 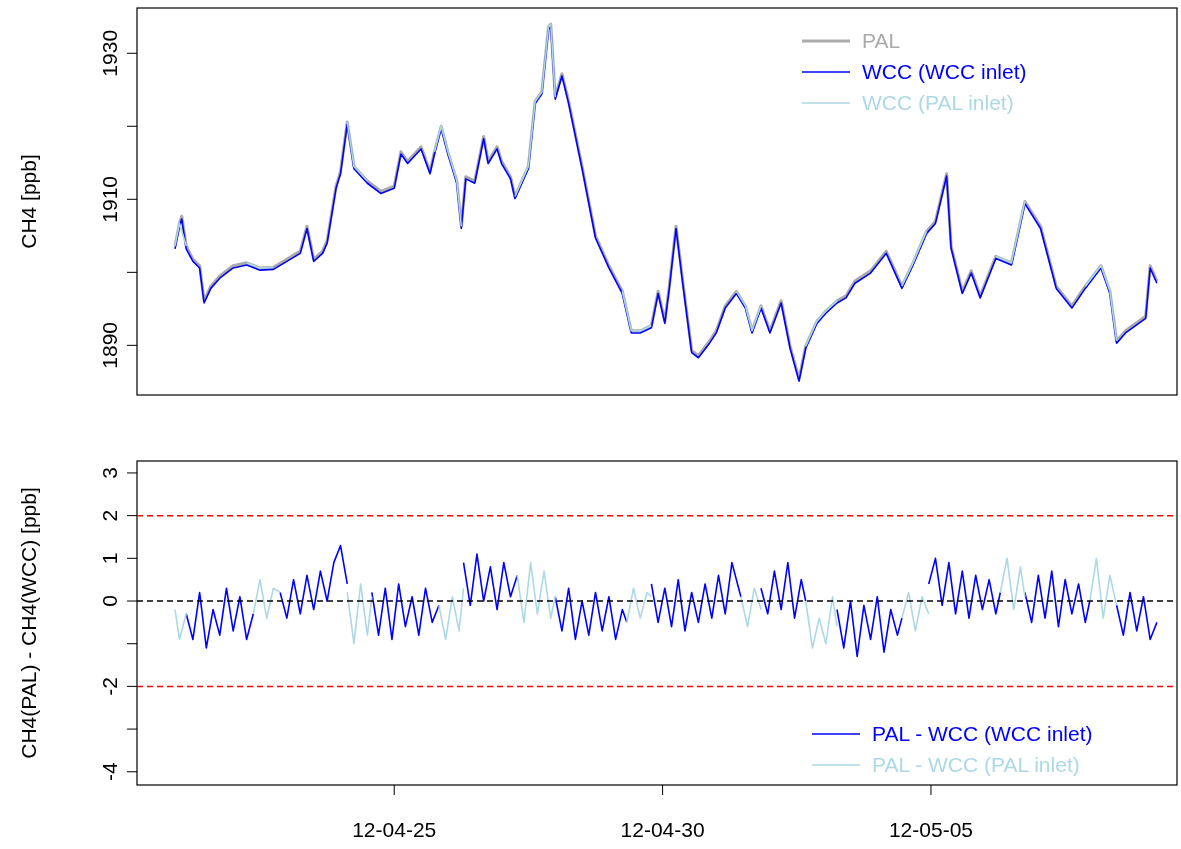 I want to click on legend-label: PAL - WCC (PAL inlet), so click(x=976, y=765).